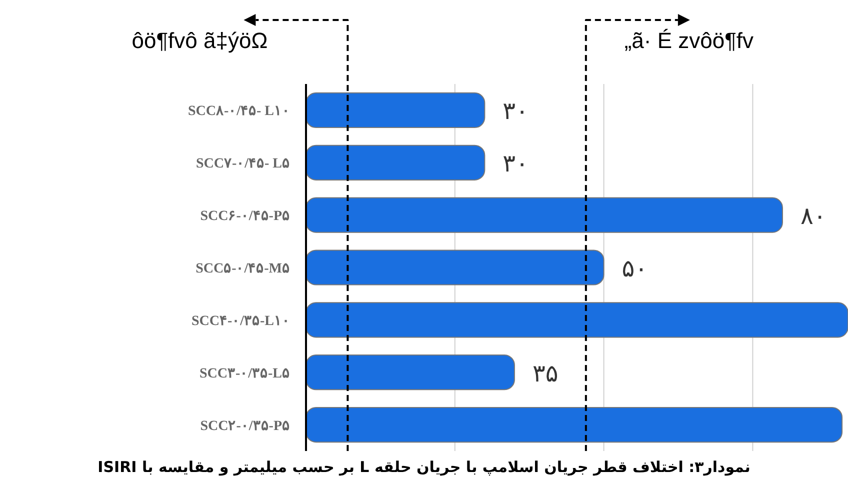  What do you see at coordinates (813, 216) in the screenshot?
I see `data-label: ۸۰` at bounding box center [813, 216].